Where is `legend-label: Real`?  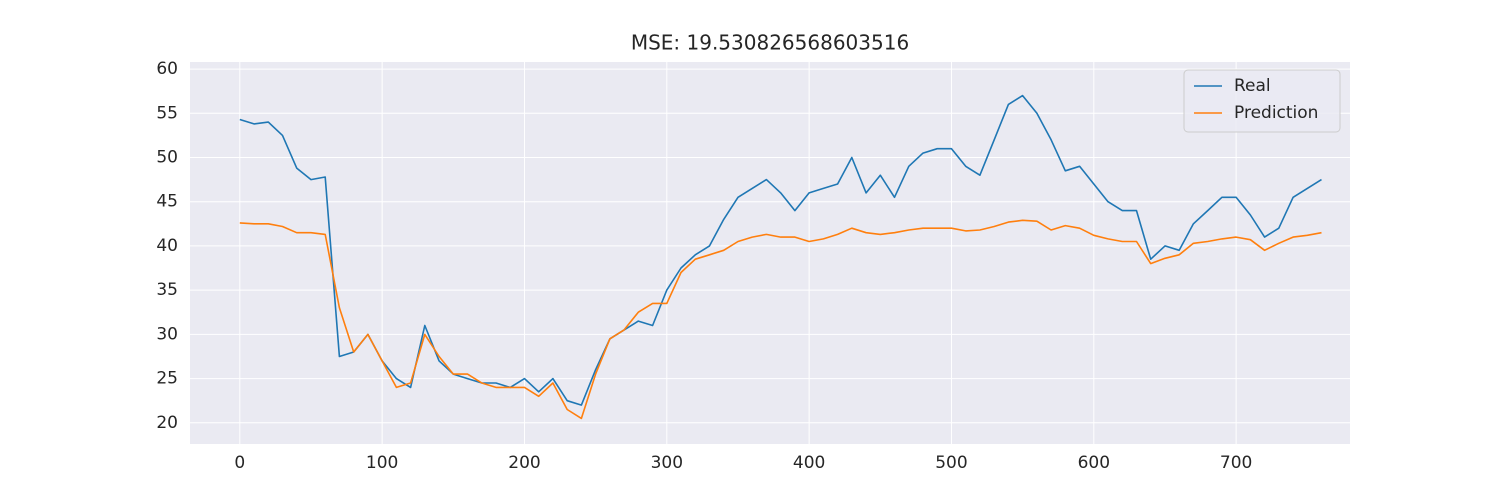
legend-label: Real is located at coordinates (1252, 86).